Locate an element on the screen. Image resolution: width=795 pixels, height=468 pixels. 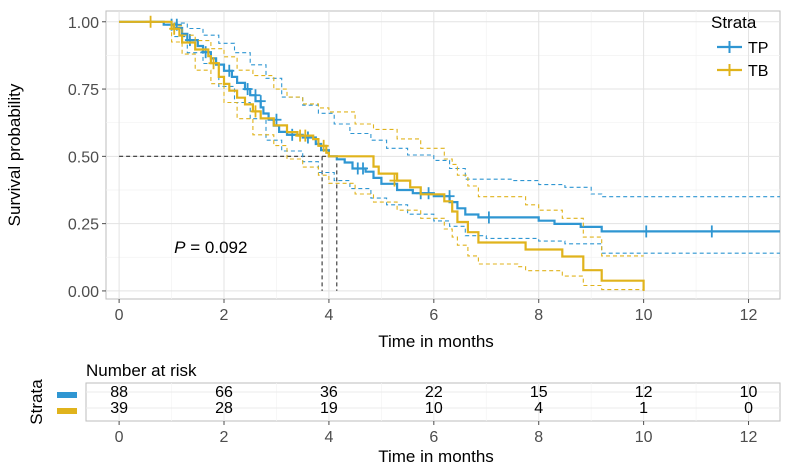
risk-table-gridlines is located at coordinates (433, 402).